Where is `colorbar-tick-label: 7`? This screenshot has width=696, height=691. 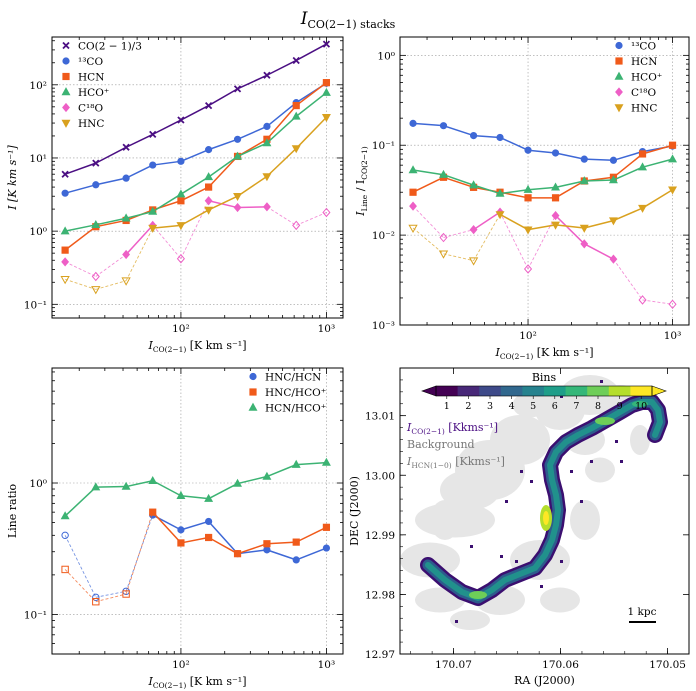 colorbar-tick-label: 7 is located at coordinates (576, 406).